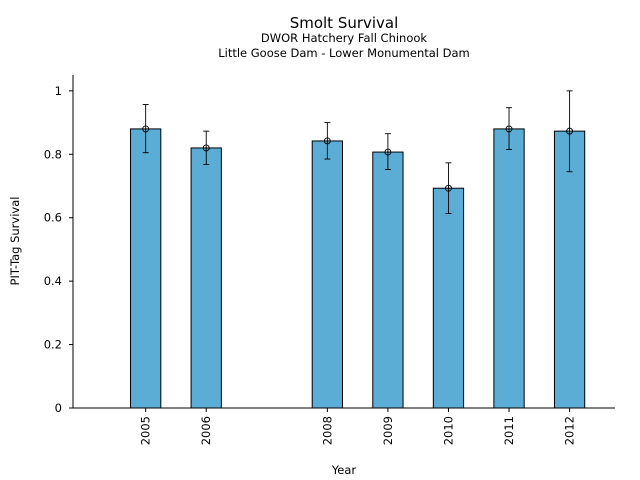 The image size is (640, 480). What do you see at coordinates (206, 430) in the screenshot?
I see `x-tick-label: 2006` at bounding box center [206, 430].